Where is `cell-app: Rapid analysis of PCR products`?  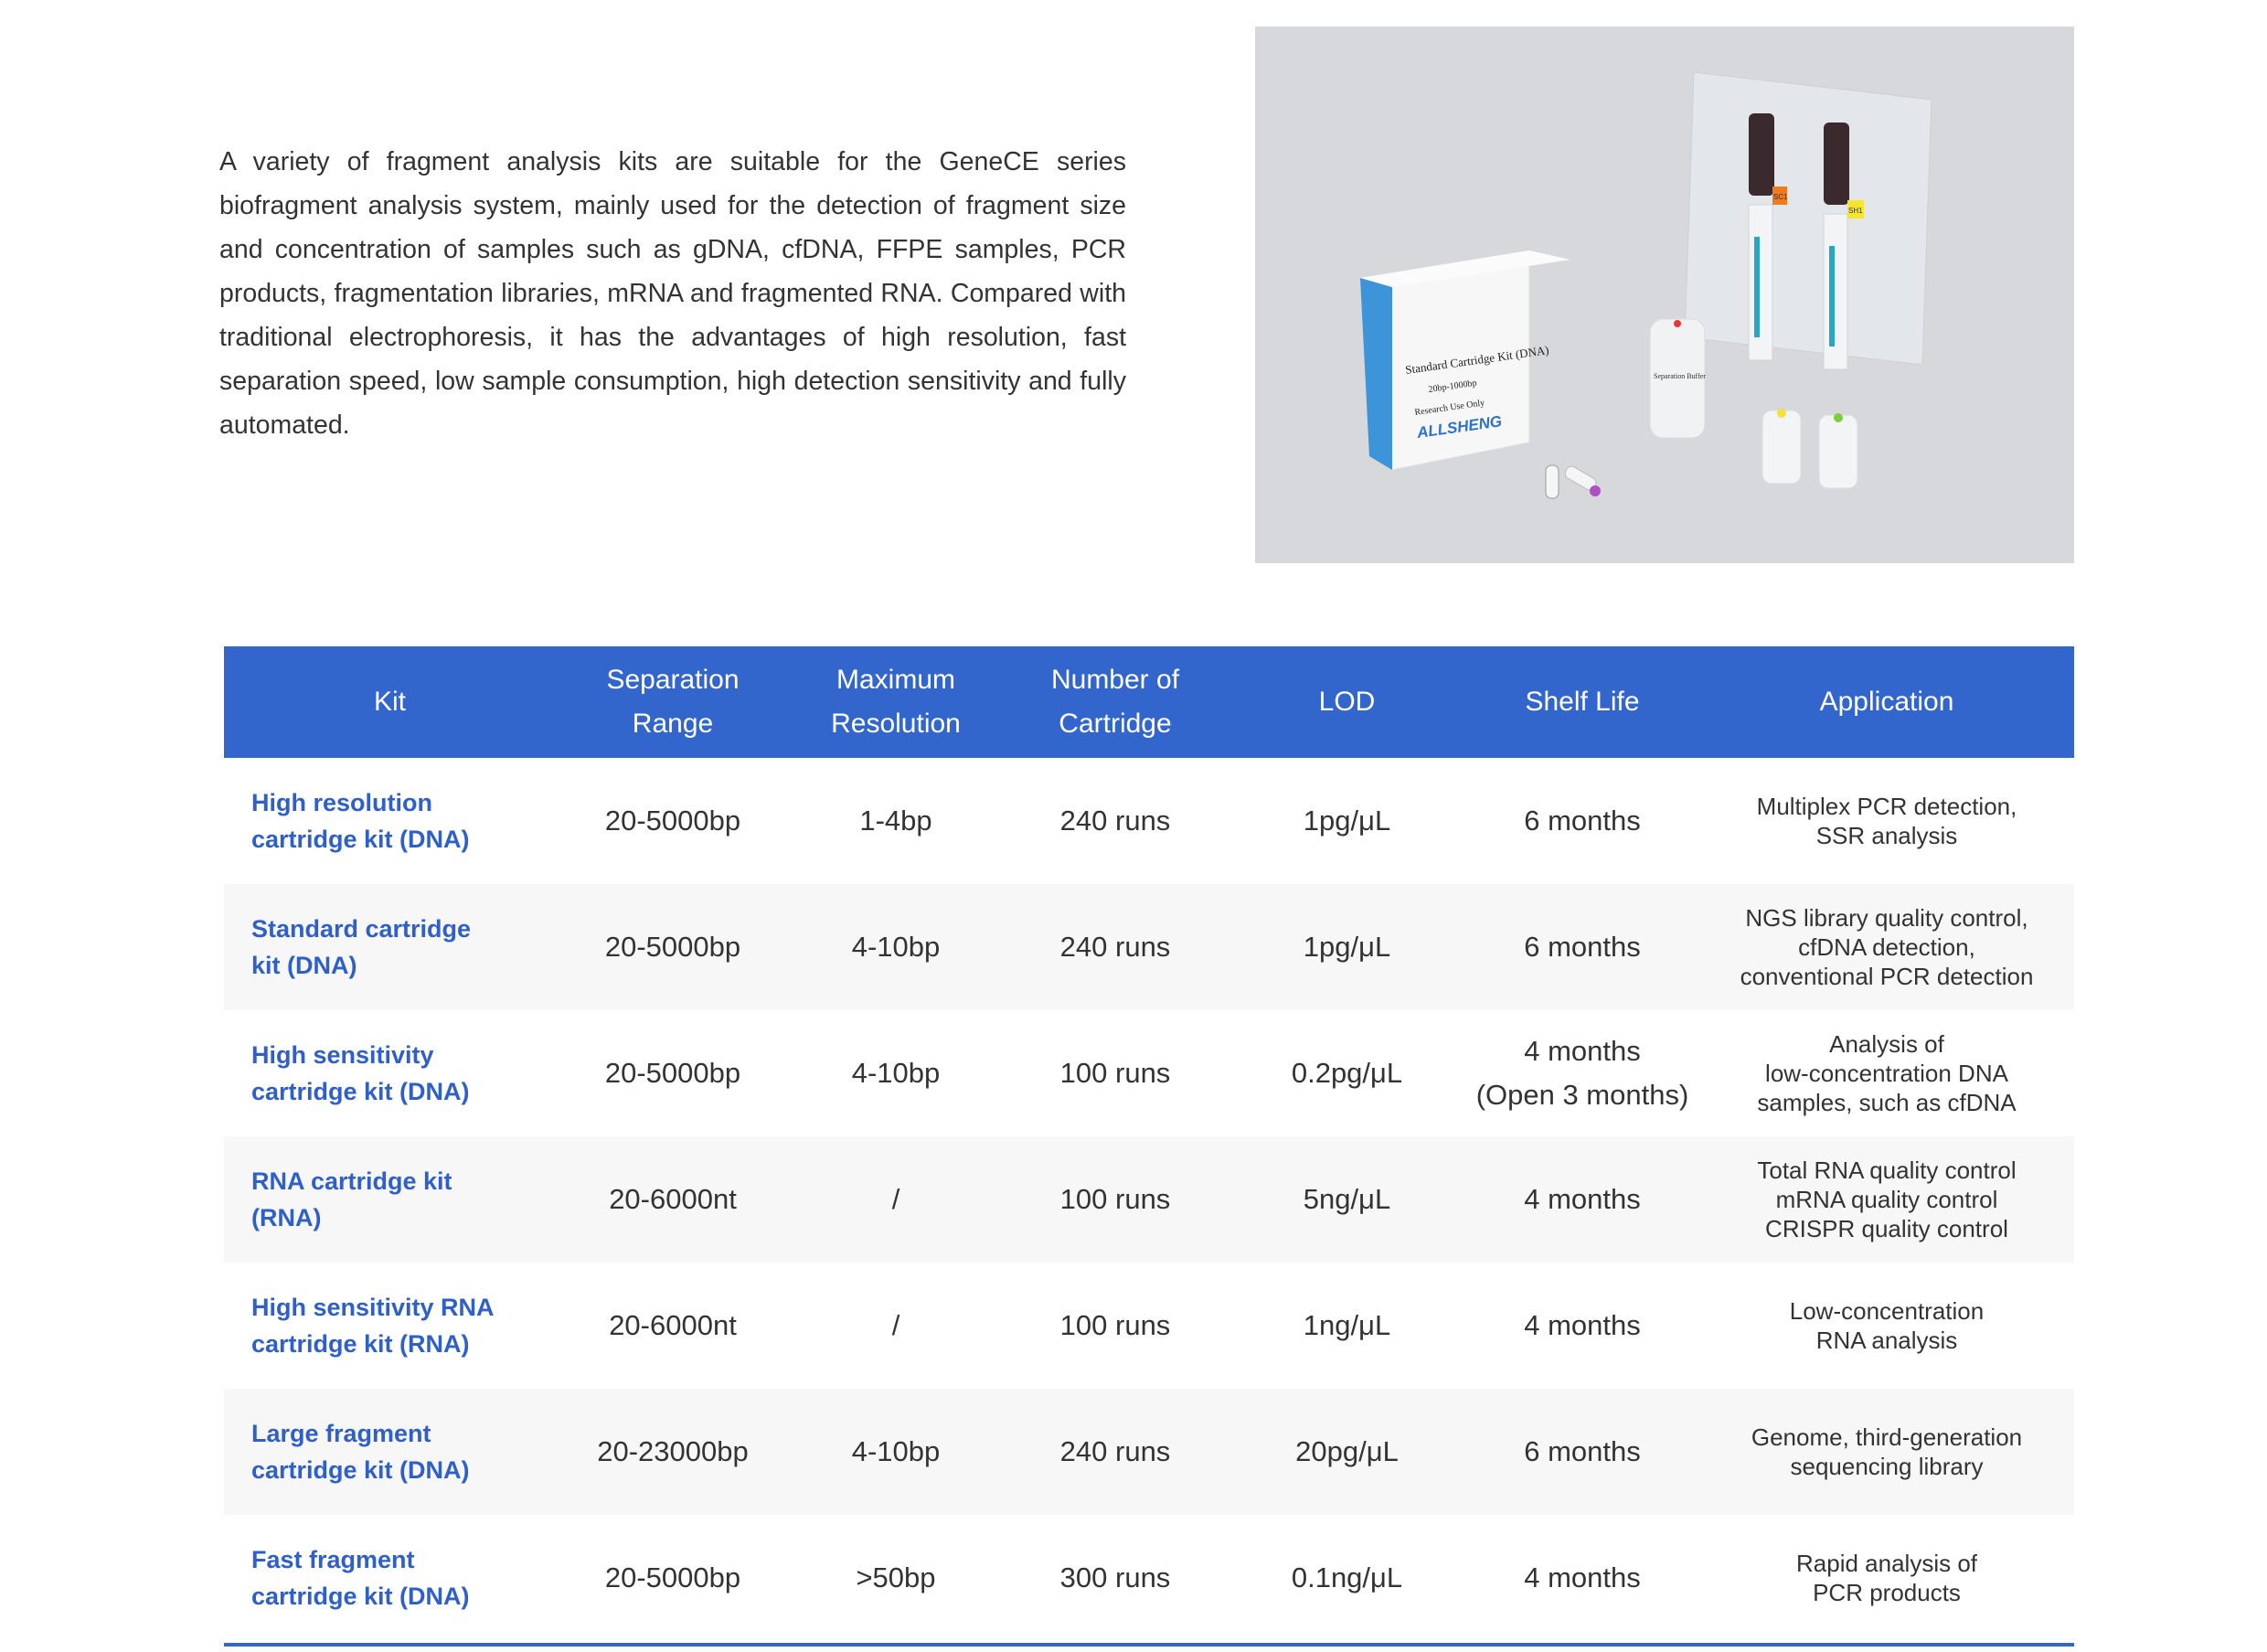
cell-app: Rapid analysis of PCR products is located at coordinates (1886, 1578).